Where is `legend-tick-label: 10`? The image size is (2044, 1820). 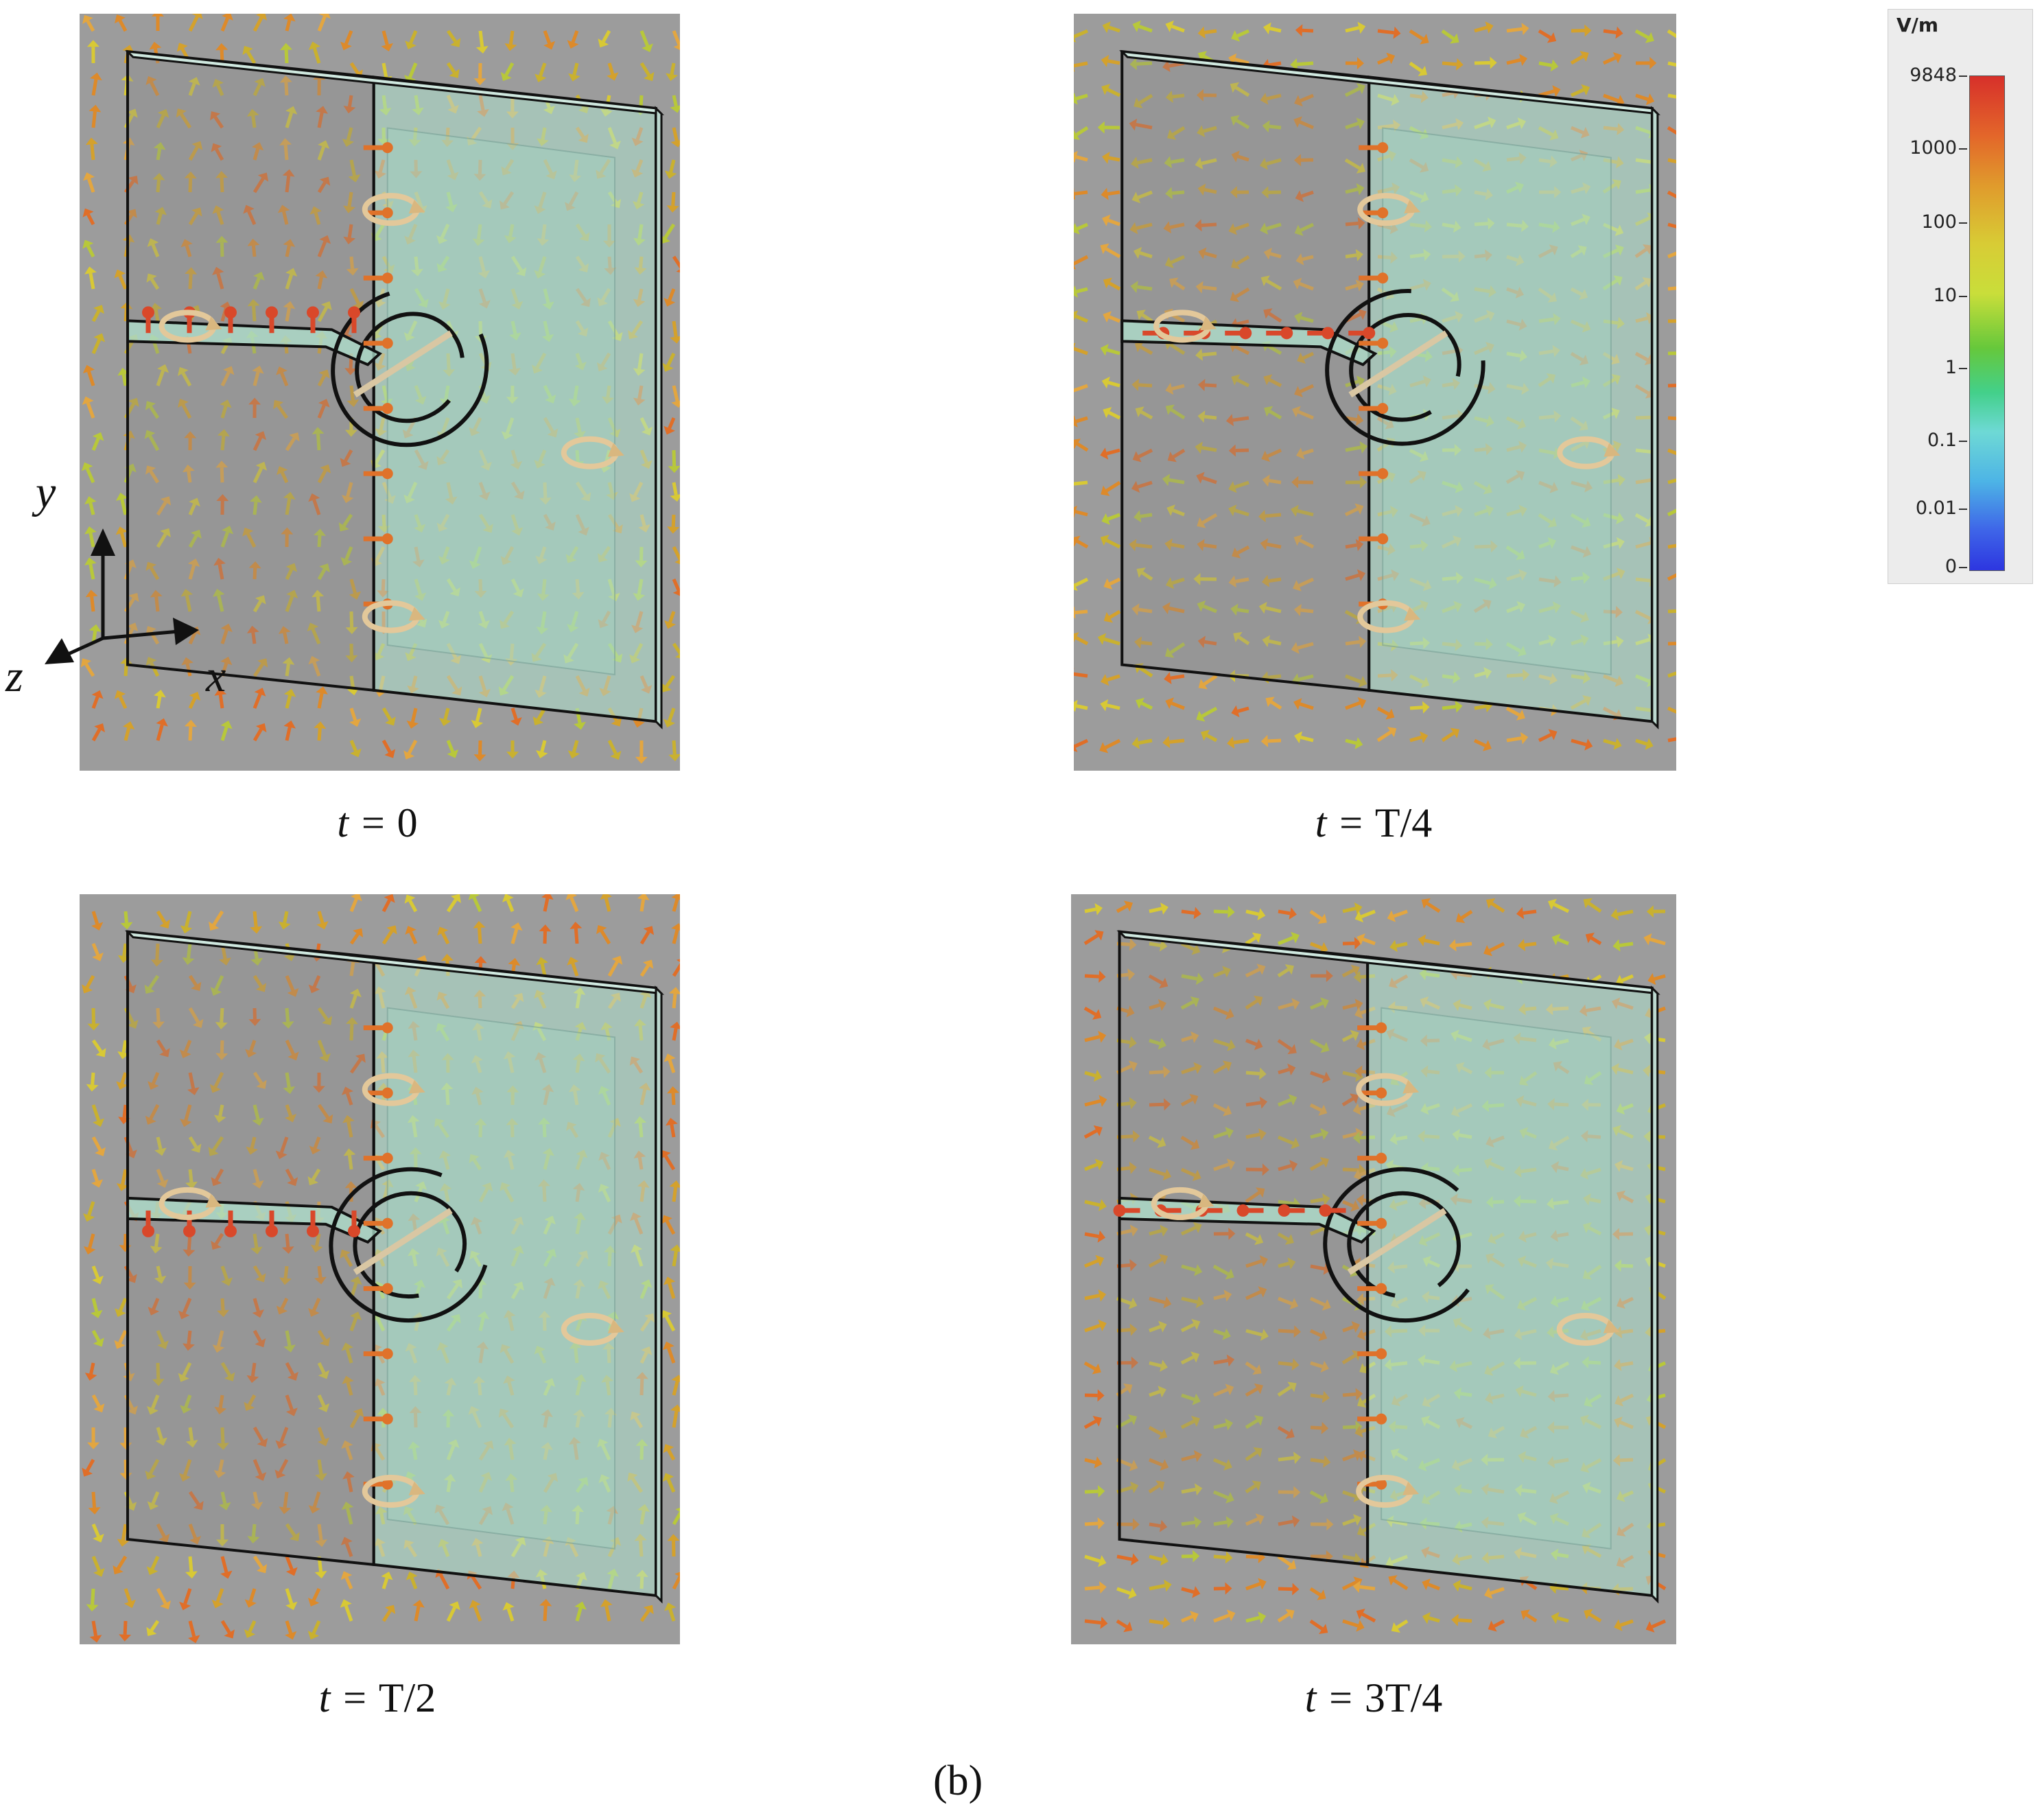 legend-tick-label: 10 is located at coordinates (1945, 295).